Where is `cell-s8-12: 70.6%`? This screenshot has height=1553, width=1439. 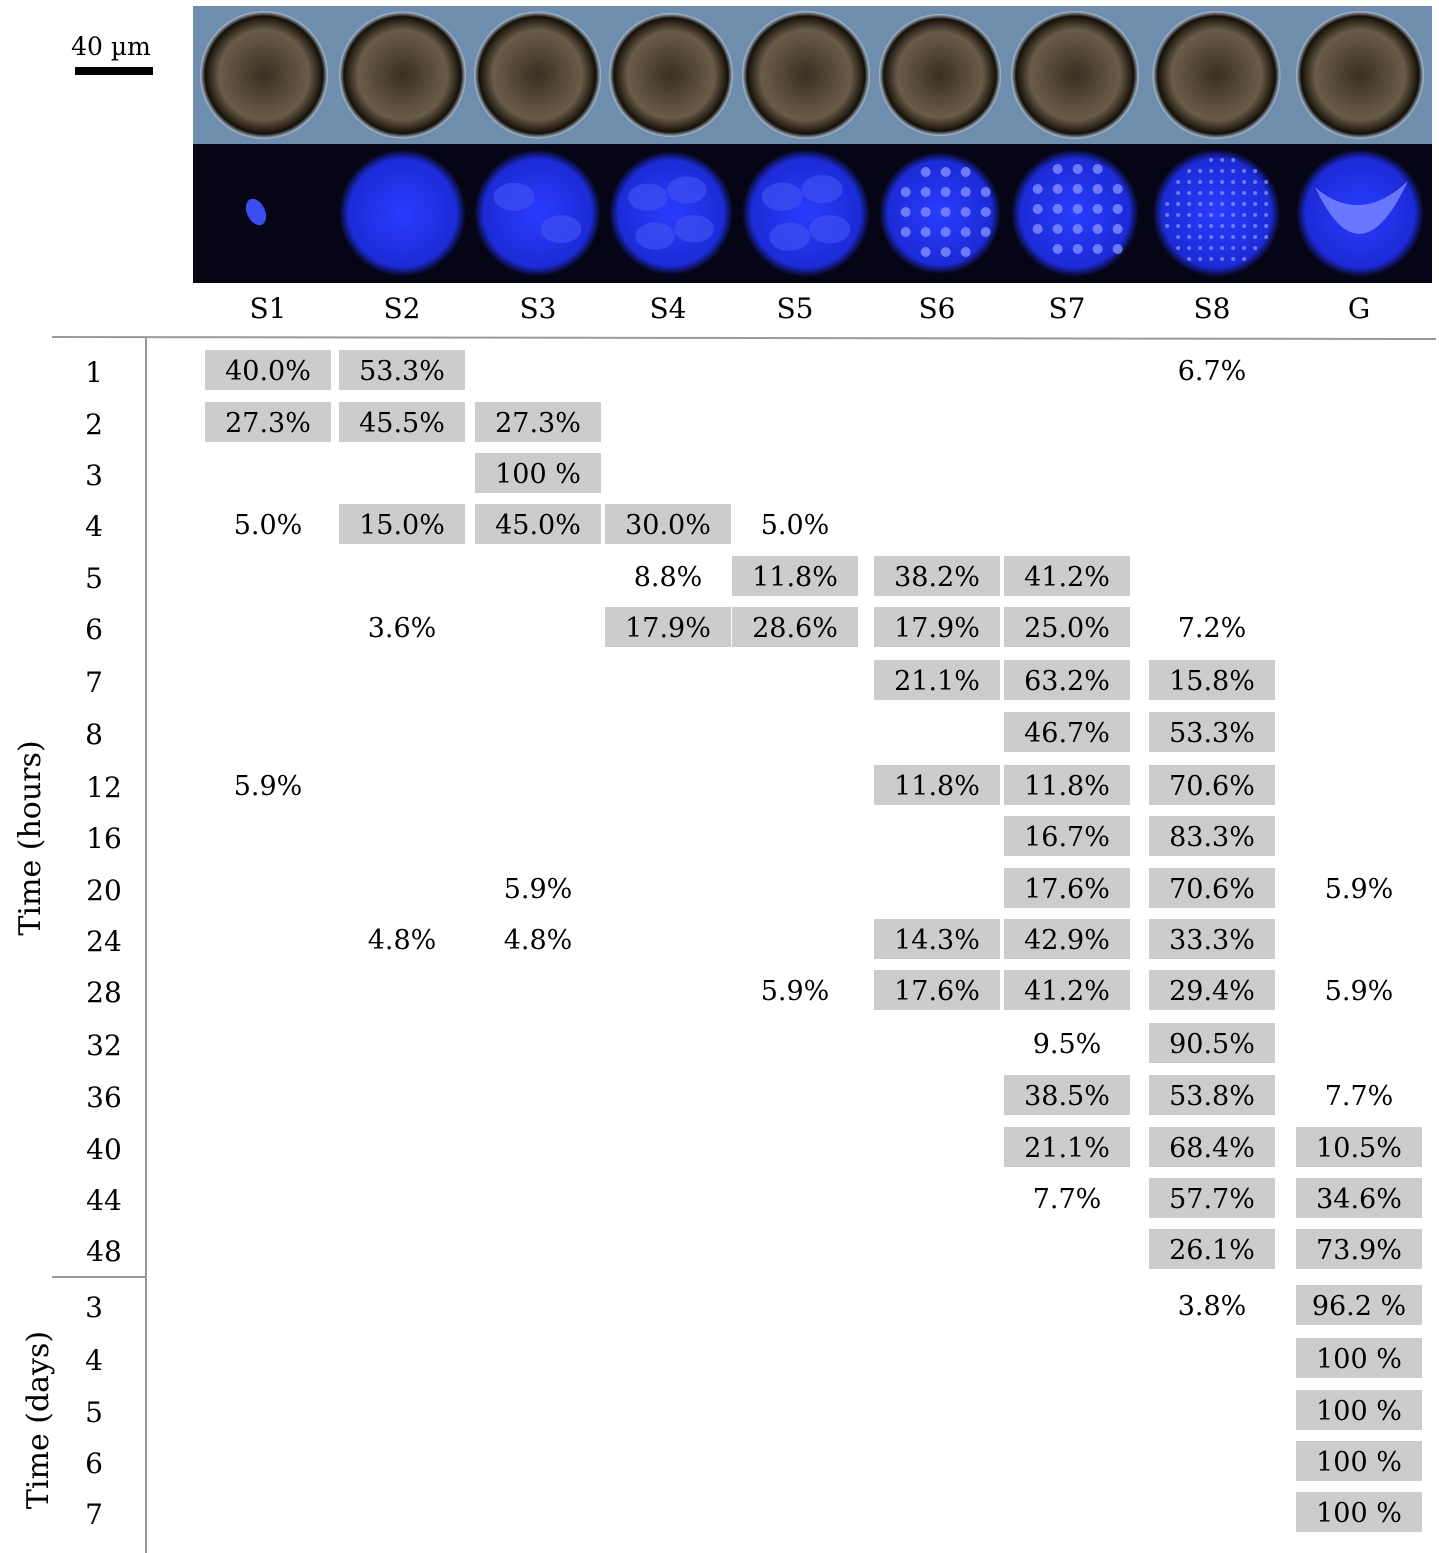 cell-s8-12: 70.6% is located at coordinates (1212, 785).